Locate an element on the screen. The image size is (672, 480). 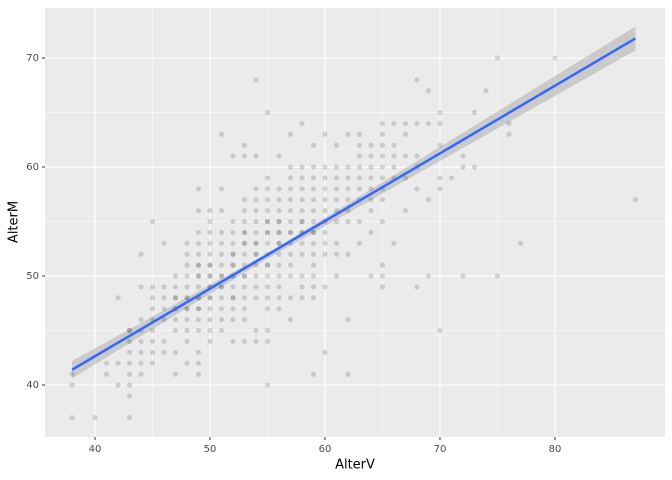
x-axis-title: AlterV is located at coordinates (355, 465).